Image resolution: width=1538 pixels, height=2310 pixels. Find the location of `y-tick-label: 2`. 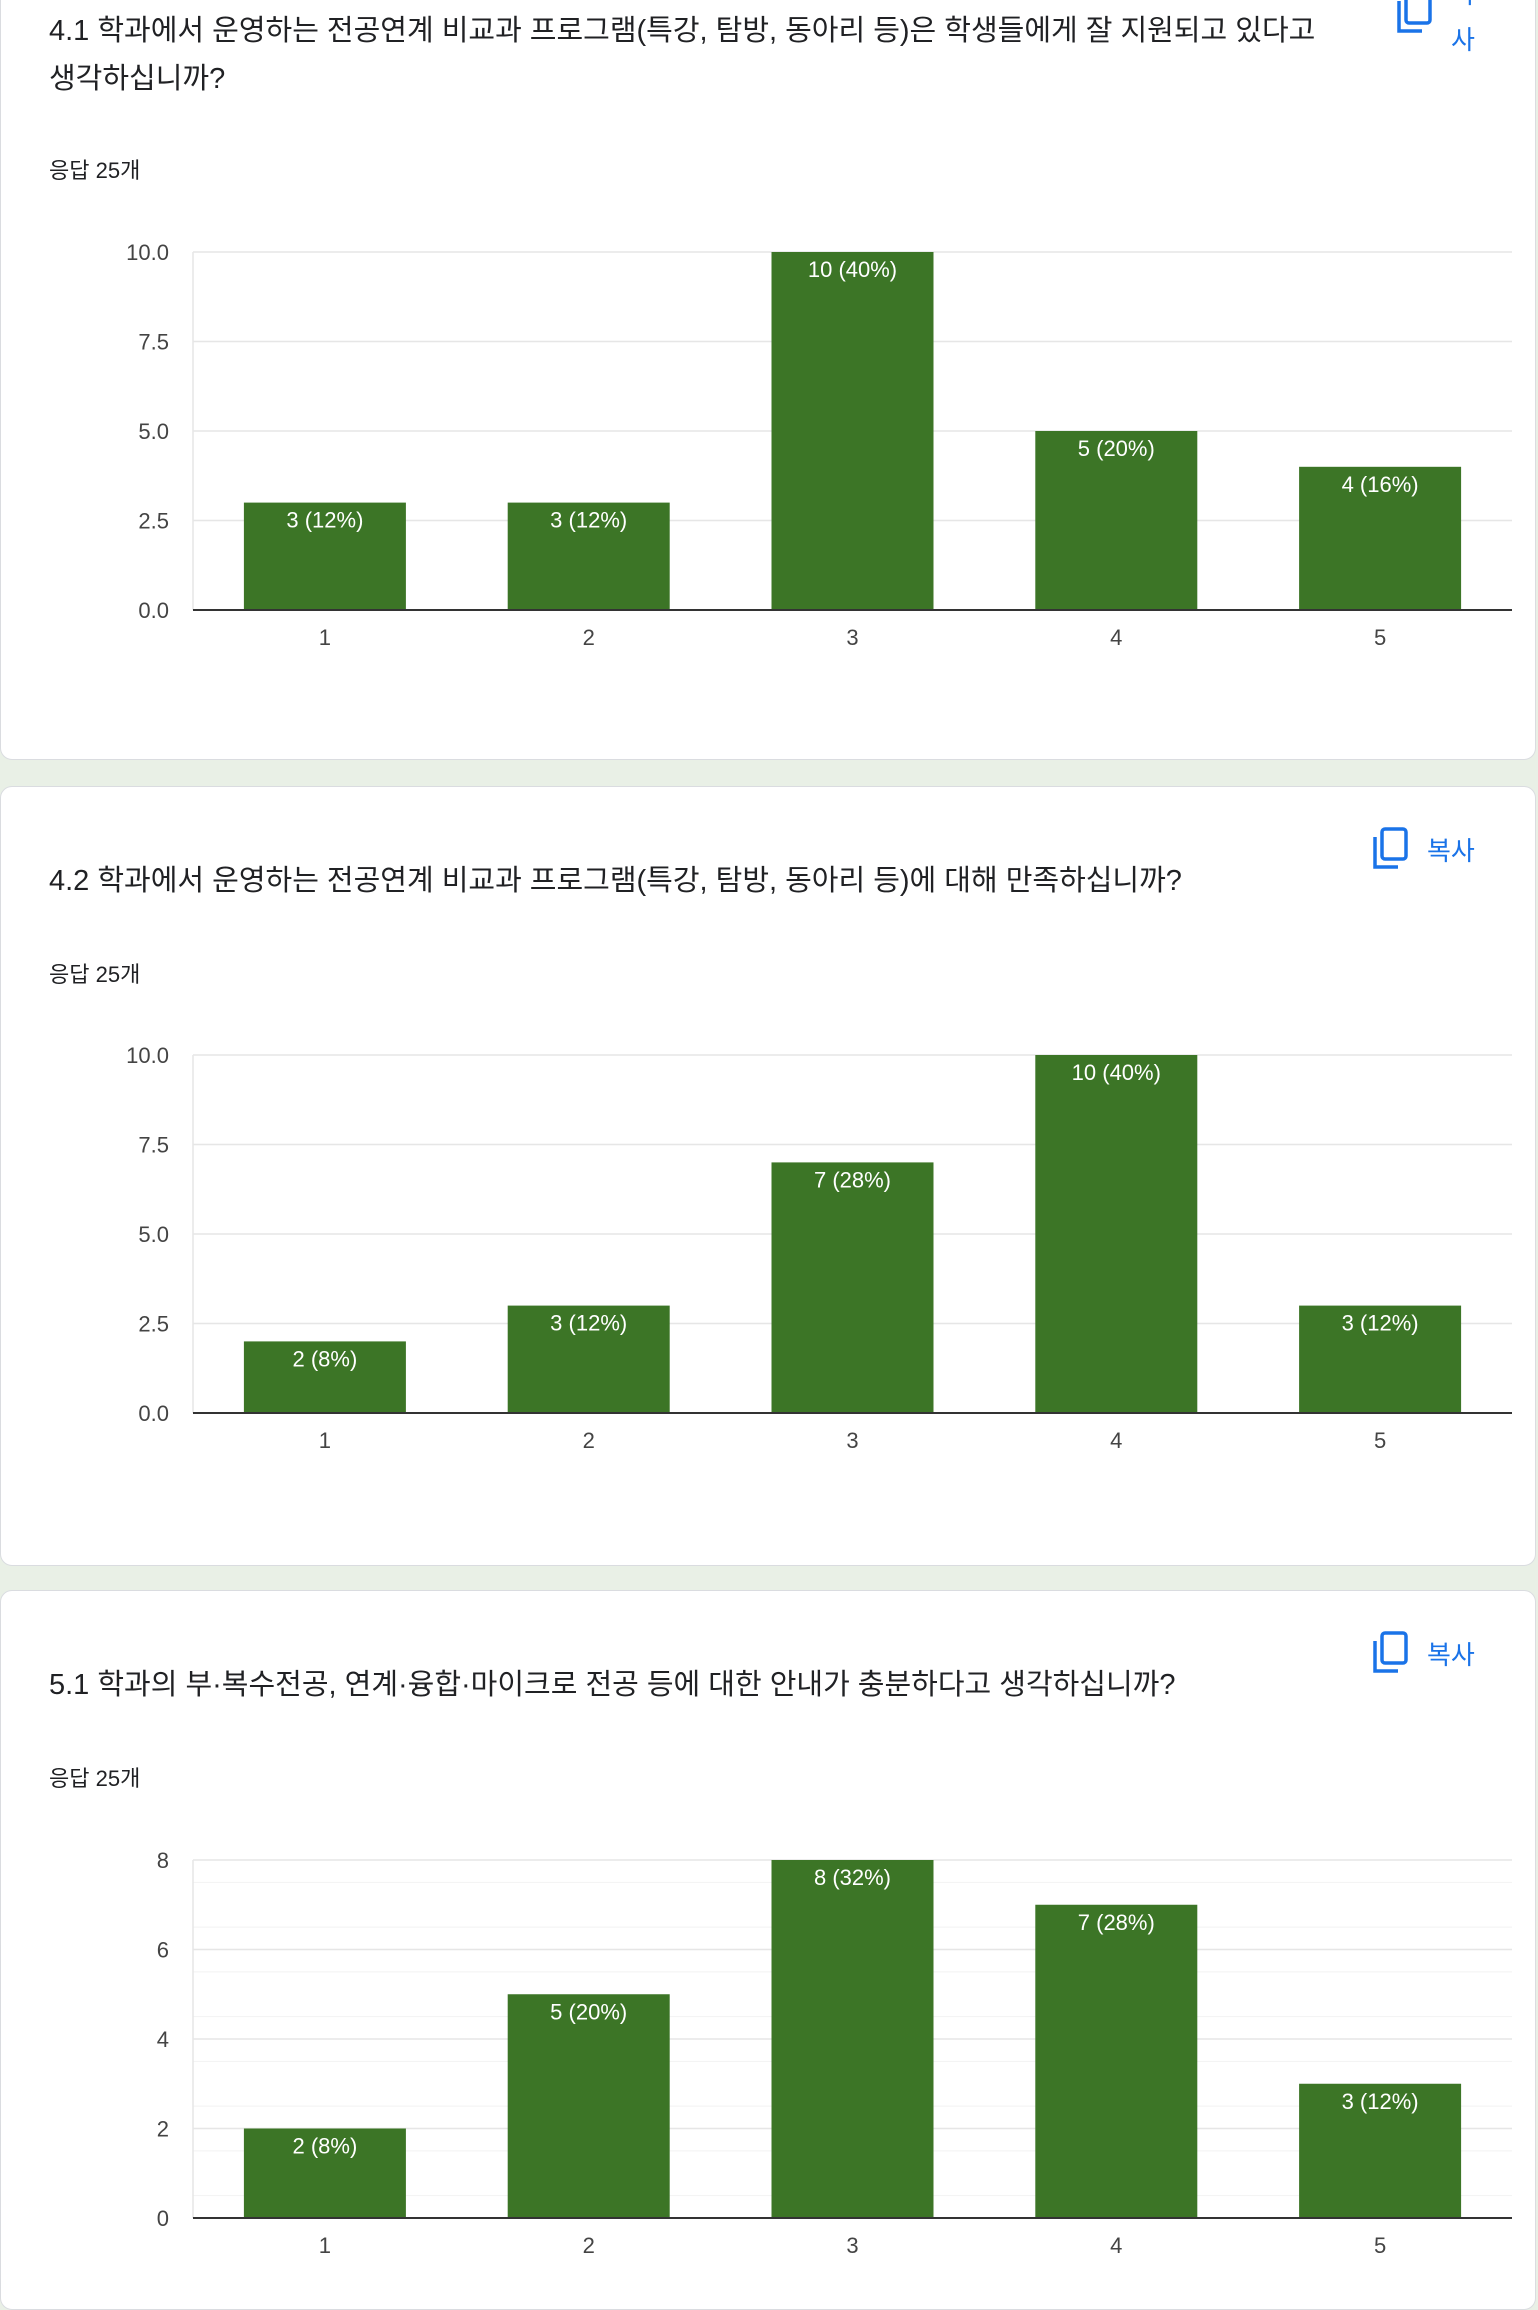

y-tick-label: 2 is located at coordinates (163, 2129).